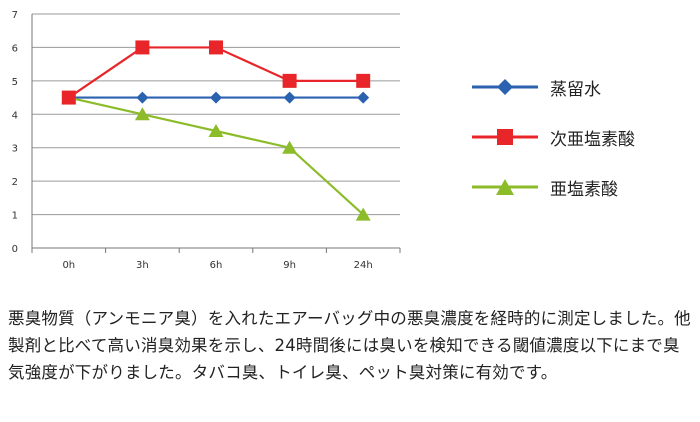  I want to click on y-tick-label: 5, so click(15, 82).